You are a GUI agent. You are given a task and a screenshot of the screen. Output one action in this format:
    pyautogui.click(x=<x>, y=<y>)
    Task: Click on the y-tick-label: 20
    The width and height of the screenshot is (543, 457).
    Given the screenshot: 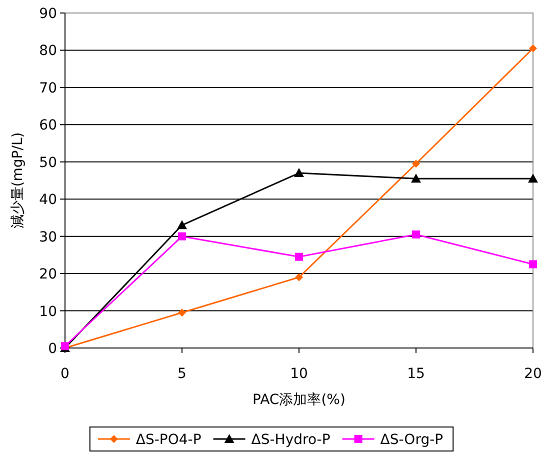 What is the action you would take?
    pyautogui.click(x=48, y=274)
    